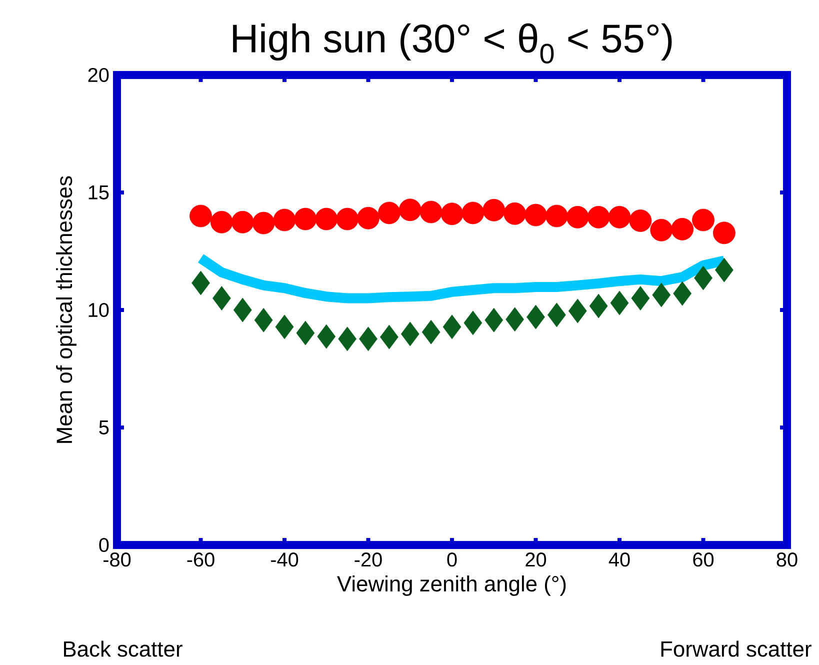 The image size is (819, 665). I want to click on y-tick-label: 15, so click(98, 193).